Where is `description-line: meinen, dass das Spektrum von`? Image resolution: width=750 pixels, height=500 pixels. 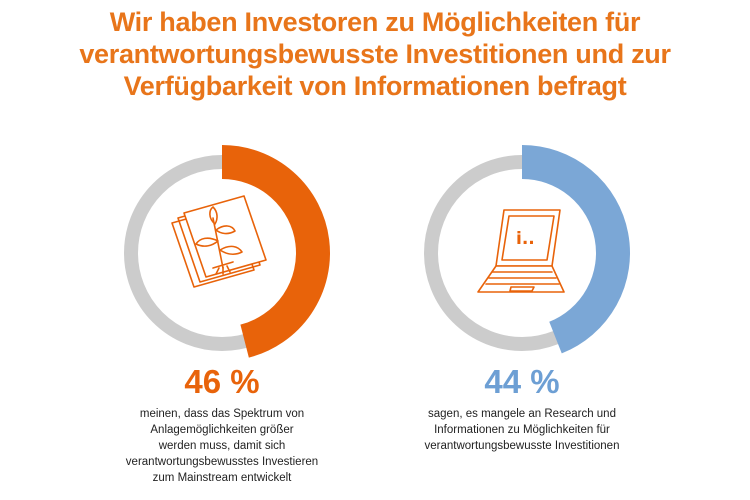
description-line: meinen, dass das Spektrum von is located at coordinates (222, 414).